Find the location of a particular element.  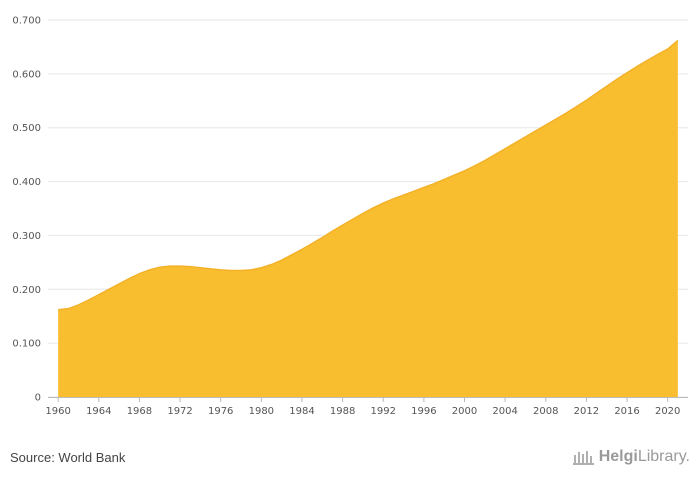

helgi-library-logo: HelgiLibrary. is located at coordinates (631, 457).